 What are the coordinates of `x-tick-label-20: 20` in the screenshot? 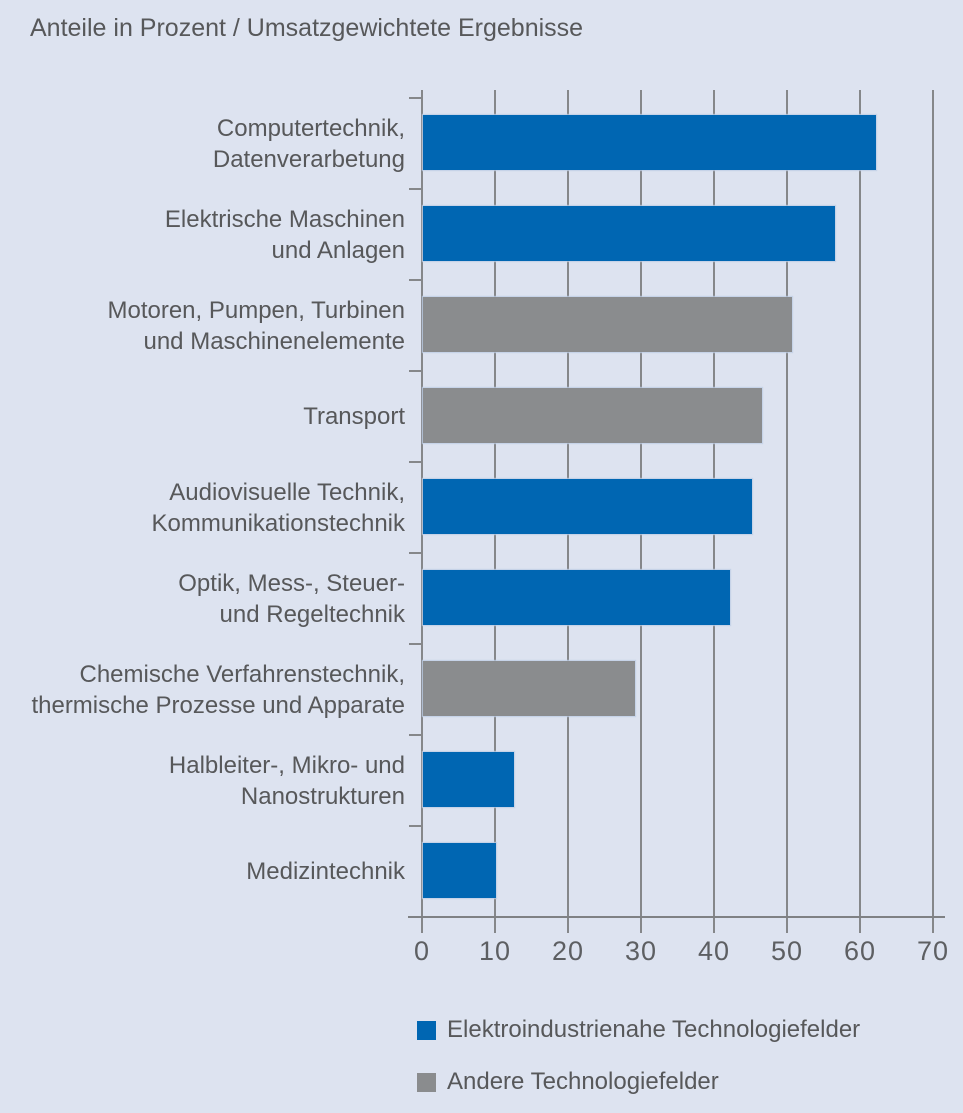 It's located at (568, 951).